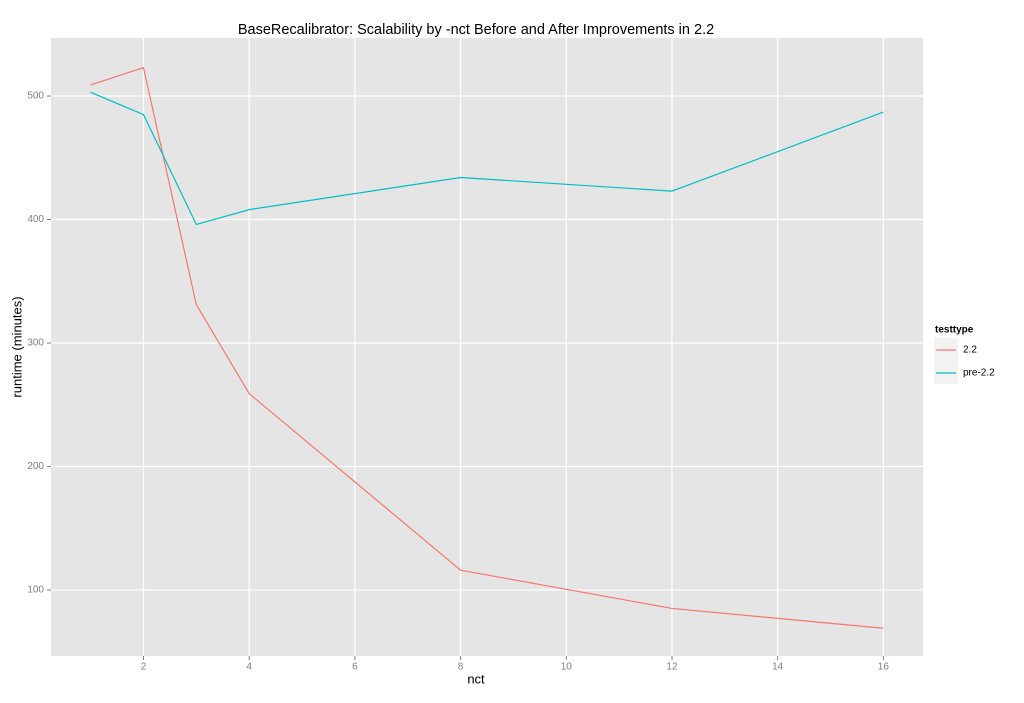  Describe the element at coordinates (35, 466) in the screenshot. I see `y-tick-label: 200` at that location.